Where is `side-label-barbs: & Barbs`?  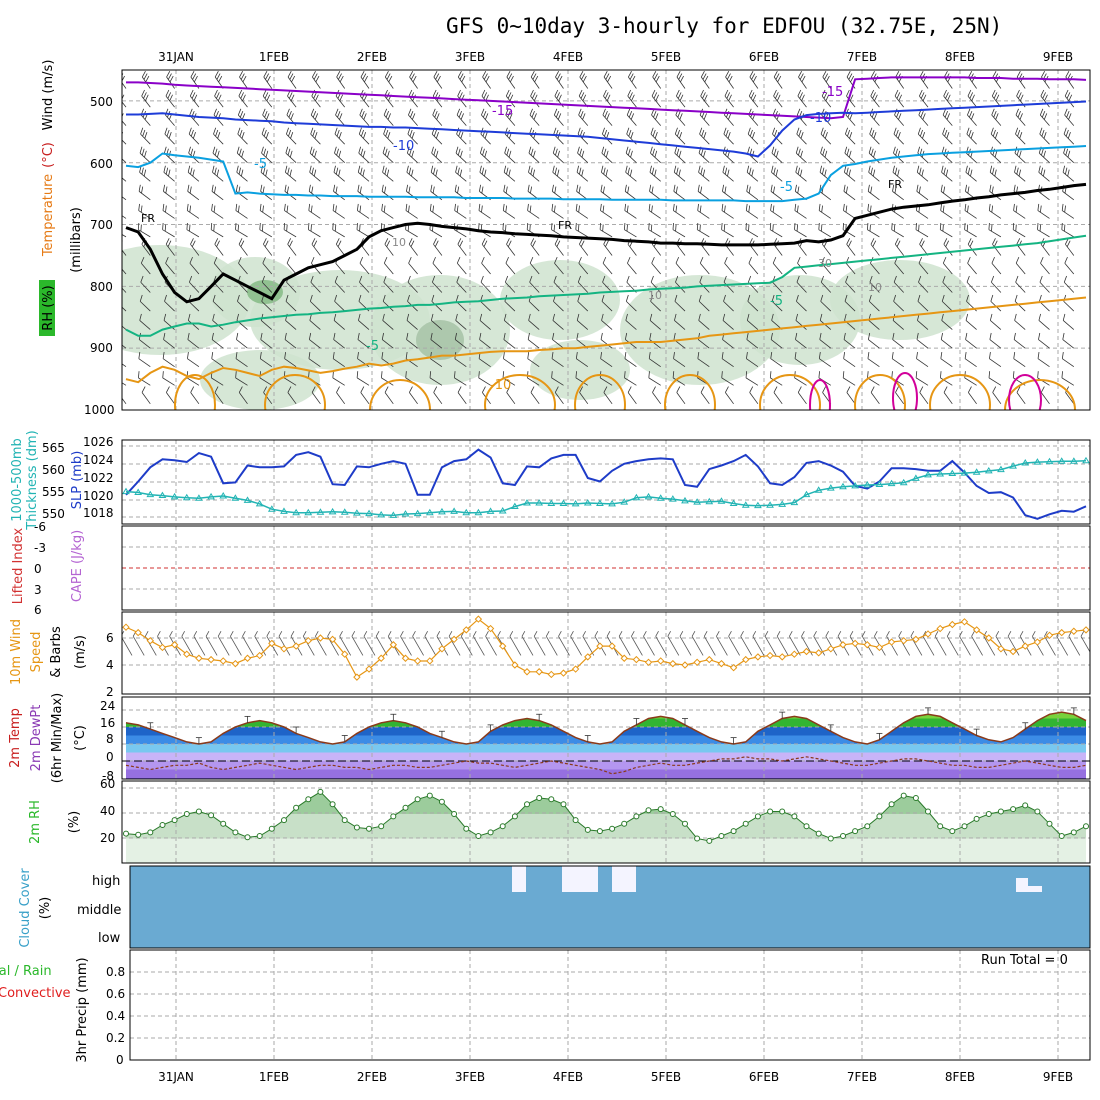
side-label-barbs: & Barbs is located at coordinates (56, 652).